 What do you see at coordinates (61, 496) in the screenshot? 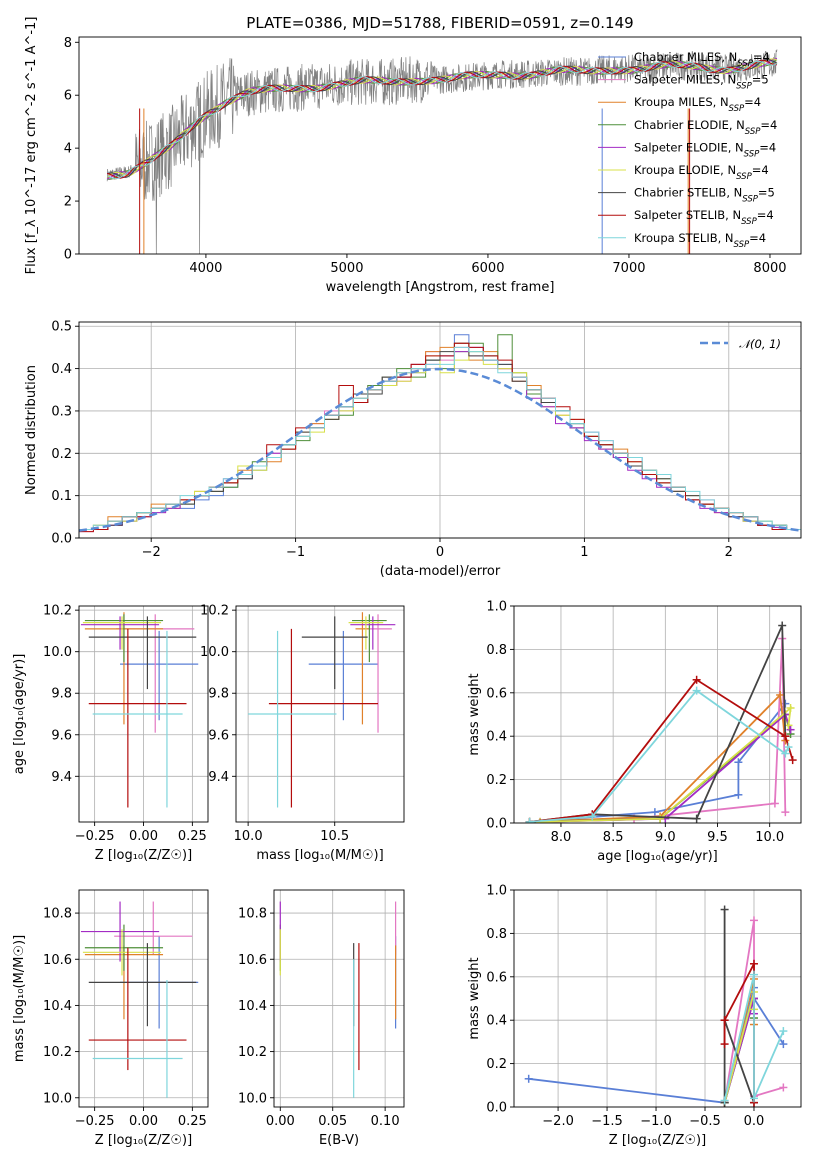
I see `y-tick-label: 0.1` at bounding box center [61, 496].